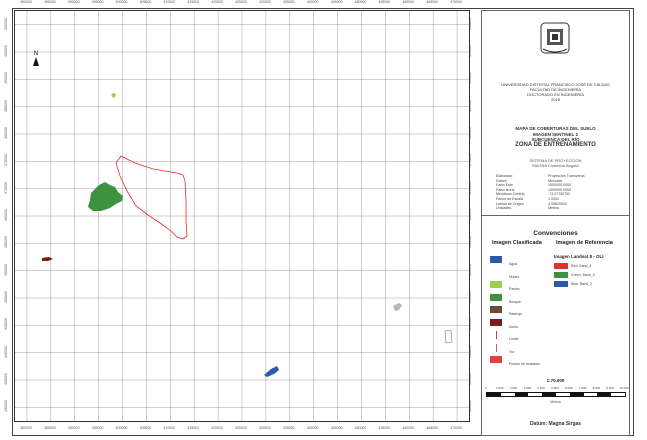 This screenshot has width=647, height=440. Describe the element at coordinates (501, 180) in the screenshot. I see `metadata-key: Datum` at that location.